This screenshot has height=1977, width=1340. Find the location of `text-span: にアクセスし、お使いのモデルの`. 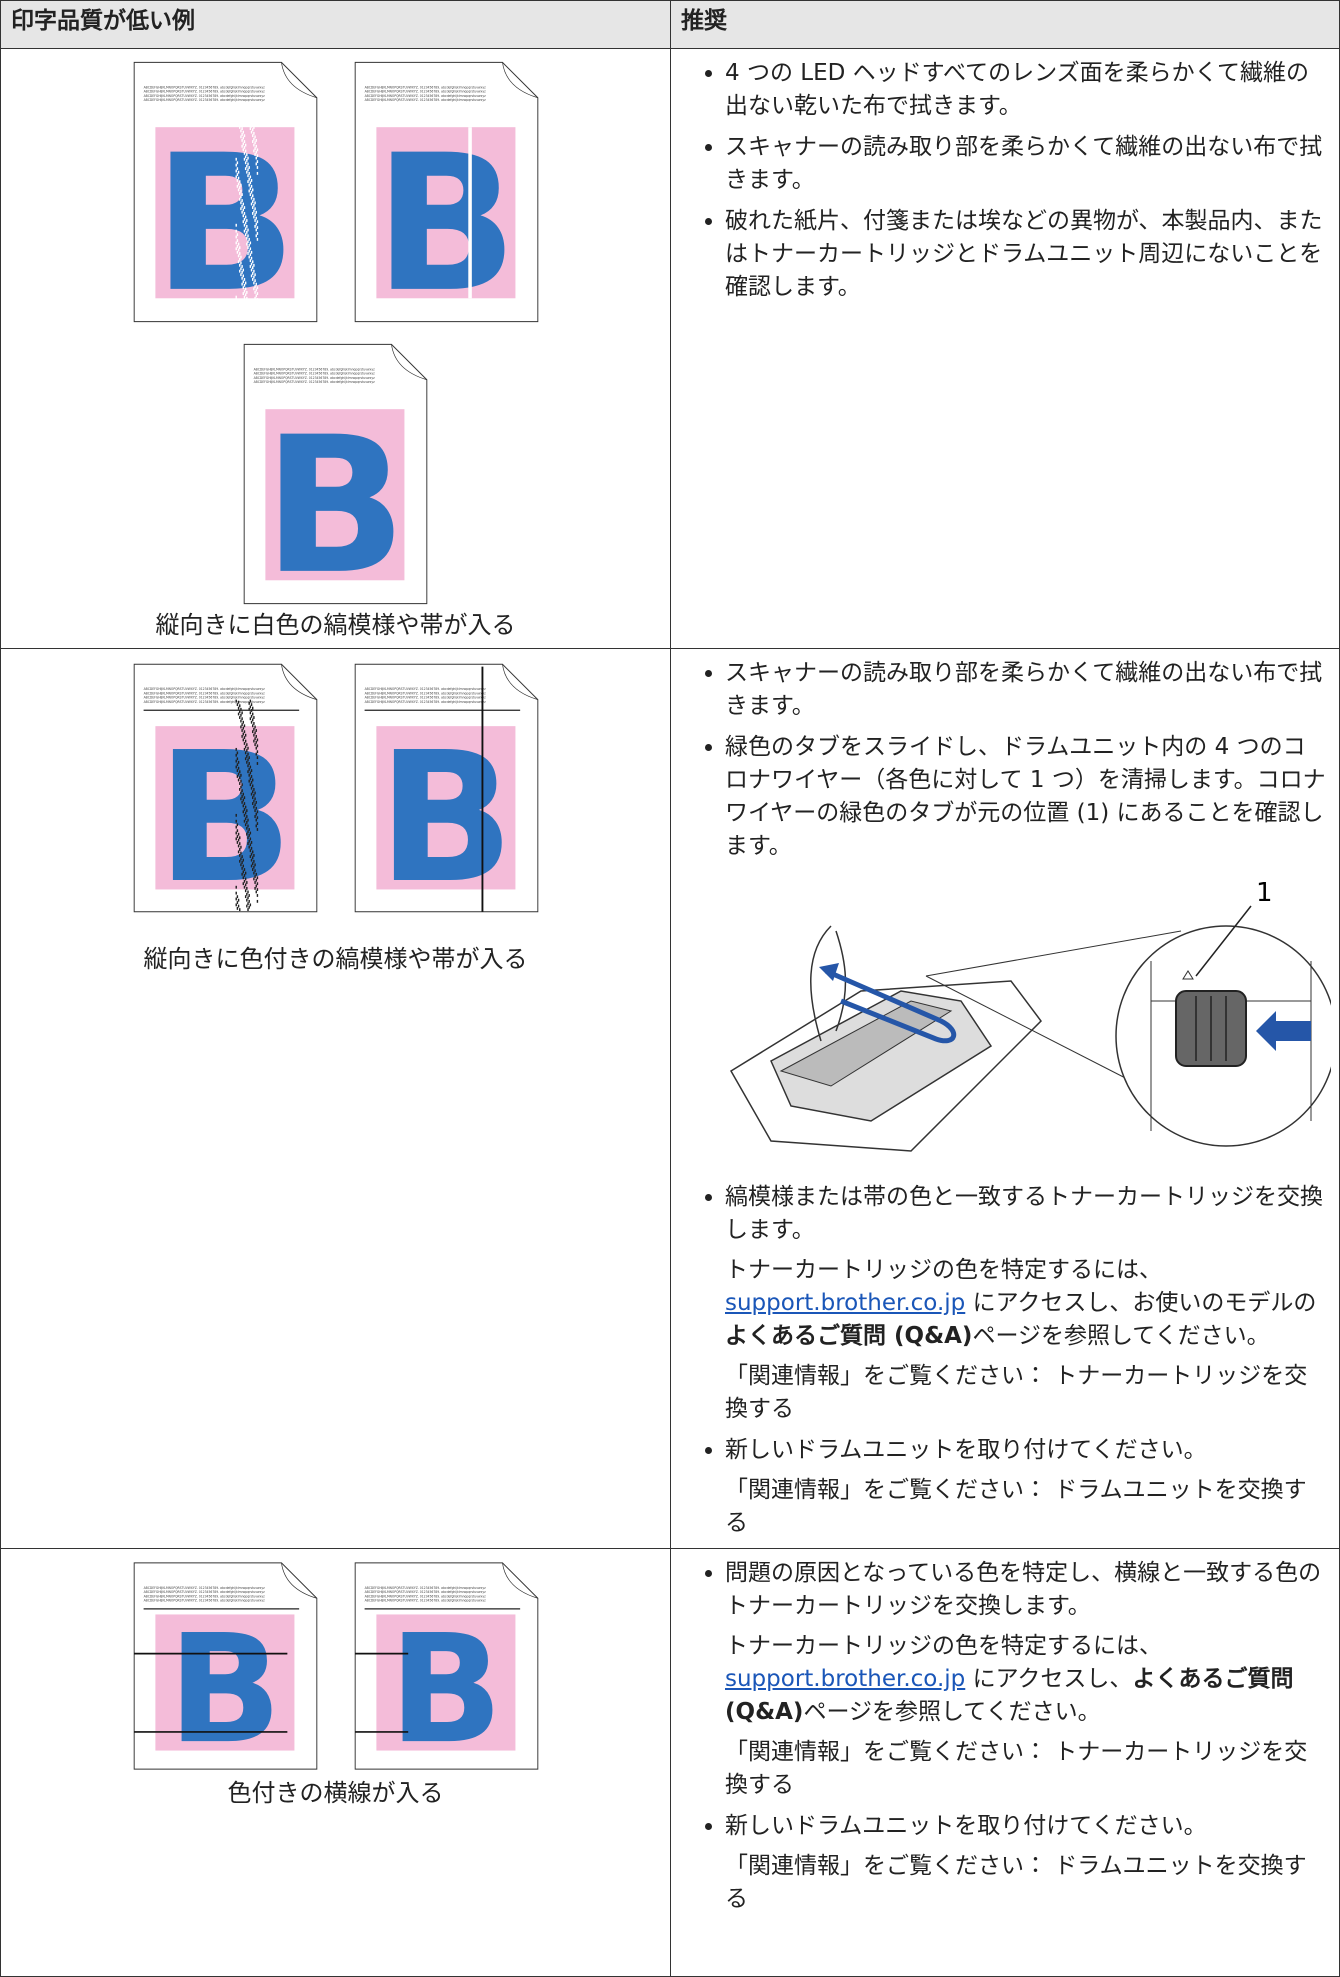

text-span: にアクセスし、お使いのモデルの is located at coordinates (1141, 1303).